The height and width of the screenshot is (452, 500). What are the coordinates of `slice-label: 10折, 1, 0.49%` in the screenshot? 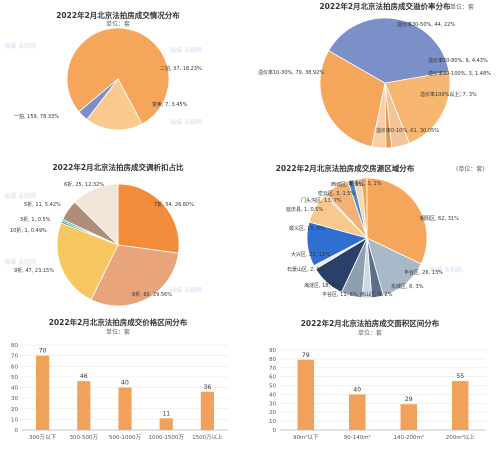 It's located at (28, 230).